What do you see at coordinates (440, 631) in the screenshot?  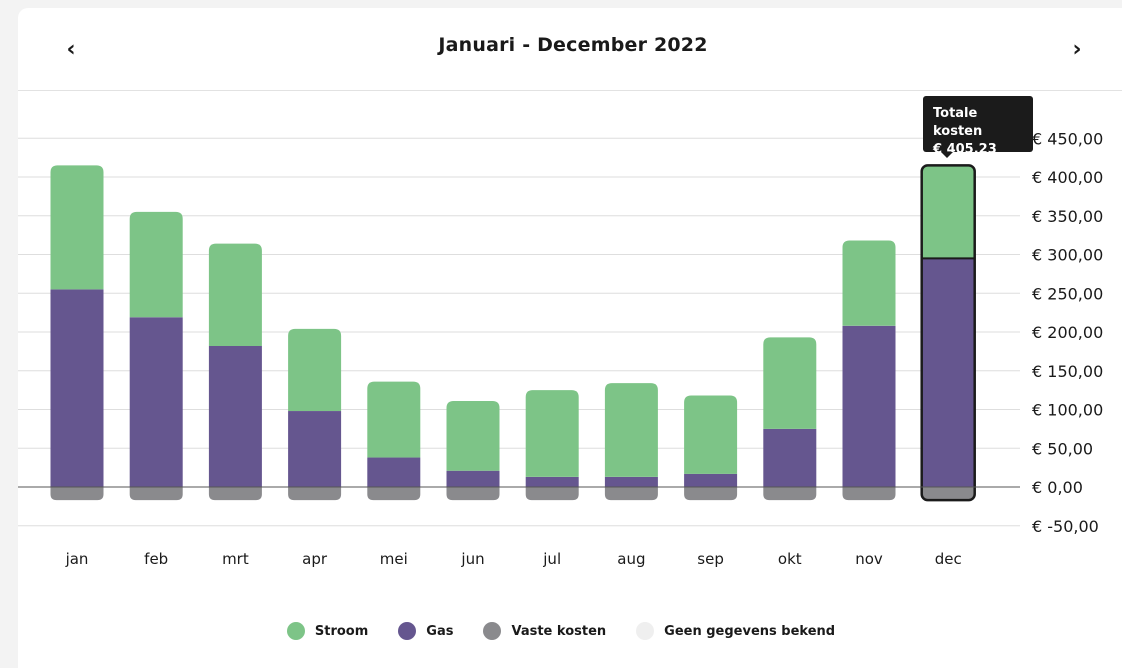 I see `legend-label: Gas` at bounding box center [440, 631].